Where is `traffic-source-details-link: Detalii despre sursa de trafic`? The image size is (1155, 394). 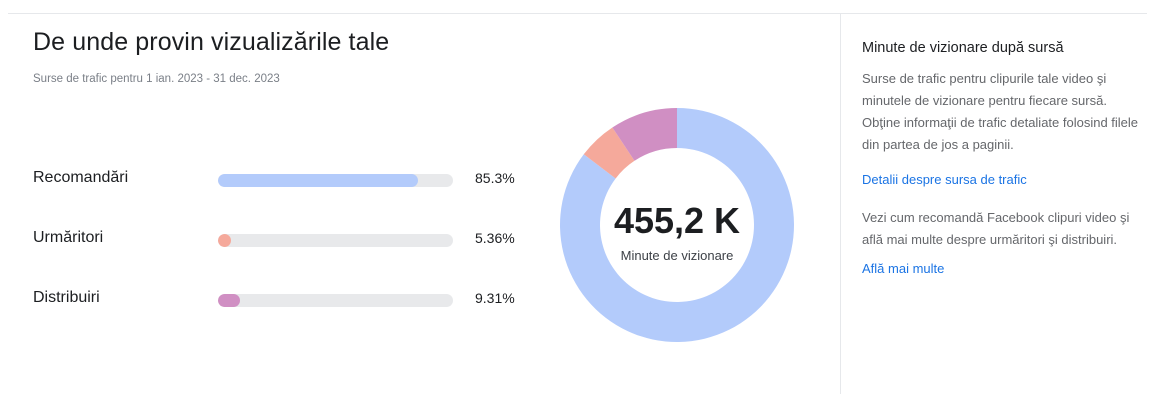 traffic-source-details-link: Detalii despre sursa de trafic is located at coordinates (944, 179).